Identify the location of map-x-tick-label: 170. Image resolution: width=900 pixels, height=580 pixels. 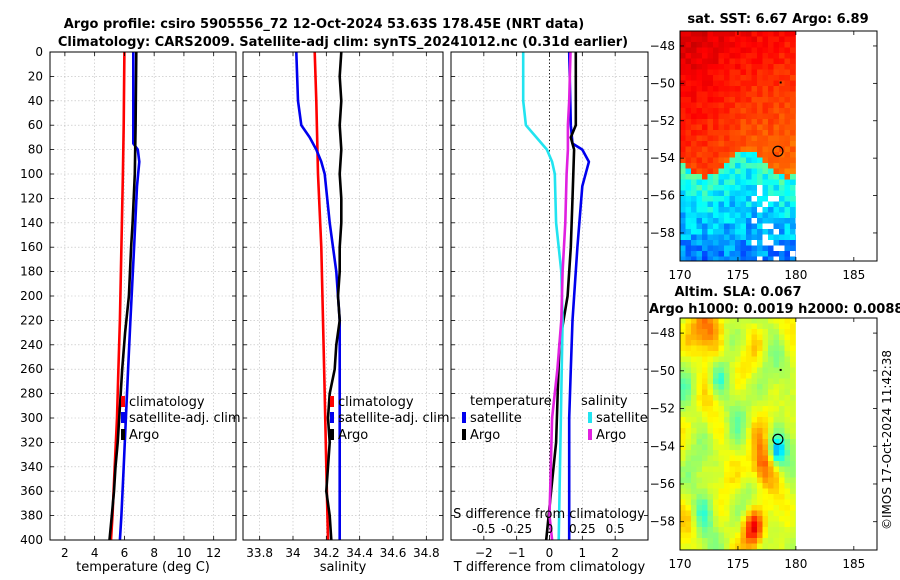
(680, 275).